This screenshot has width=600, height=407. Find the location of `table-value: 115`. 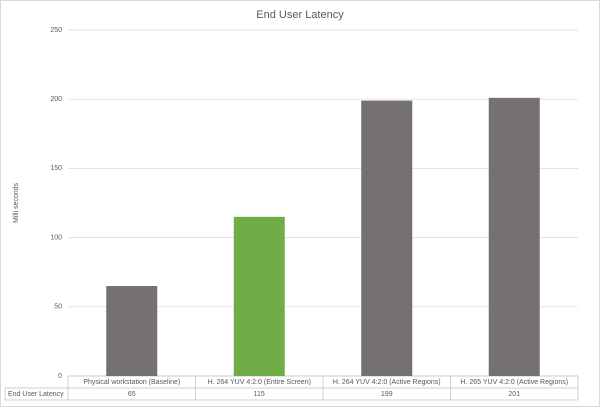

table-value: 115 is located at coordinates (259, 394).